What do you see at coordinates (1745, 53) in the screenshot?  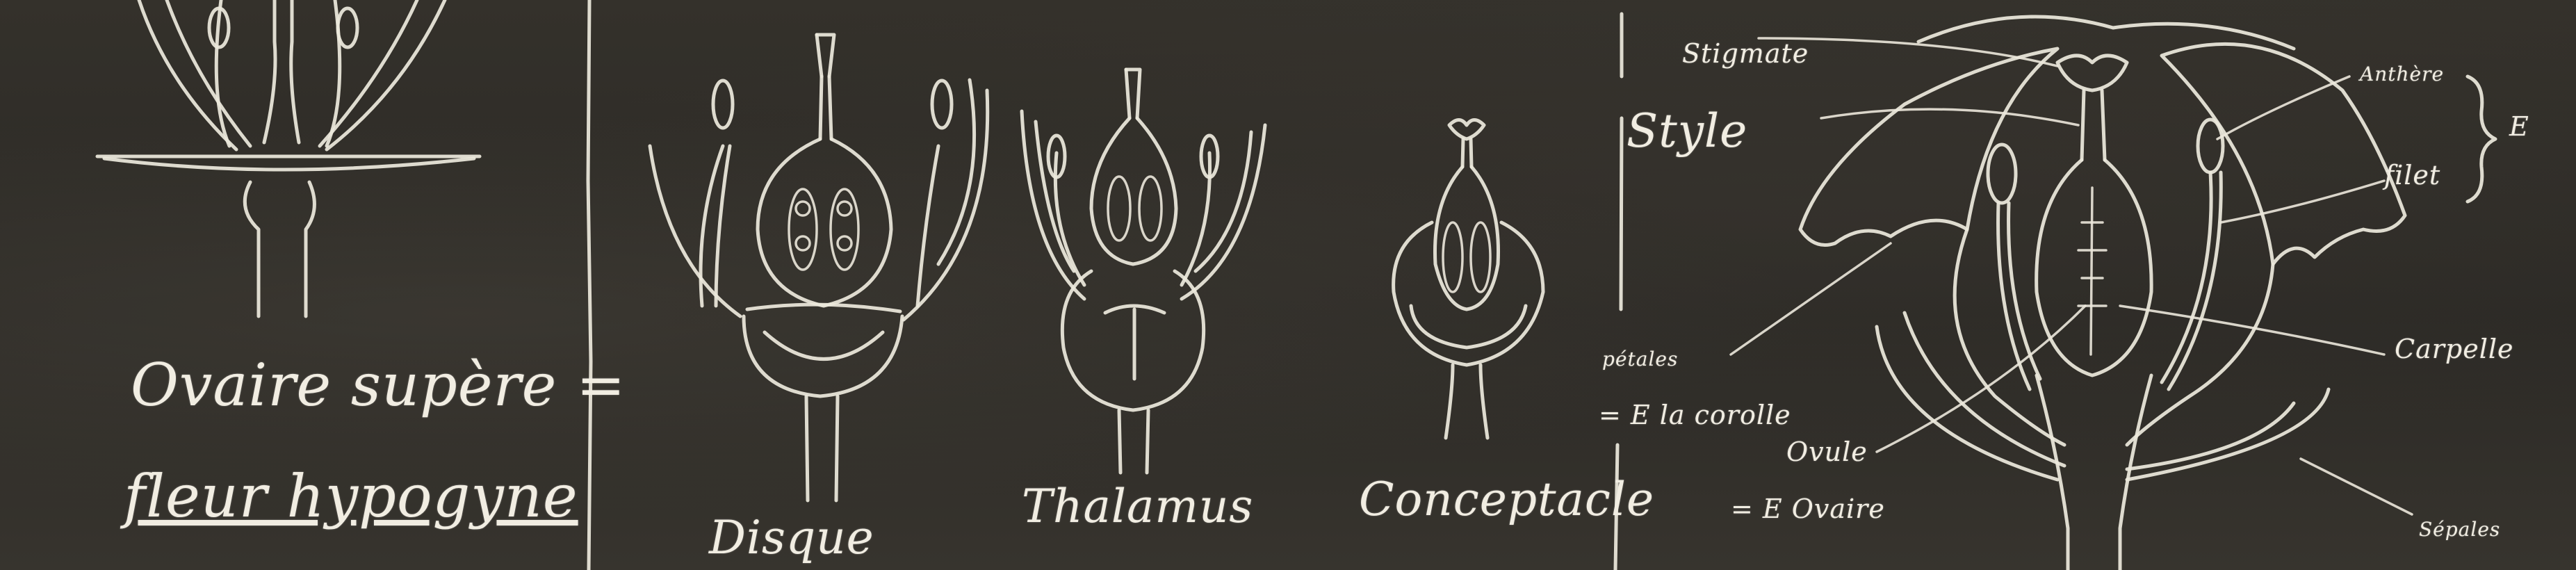 I see `label-stigmate: Stigmate` at bounding box center [1745, 53].